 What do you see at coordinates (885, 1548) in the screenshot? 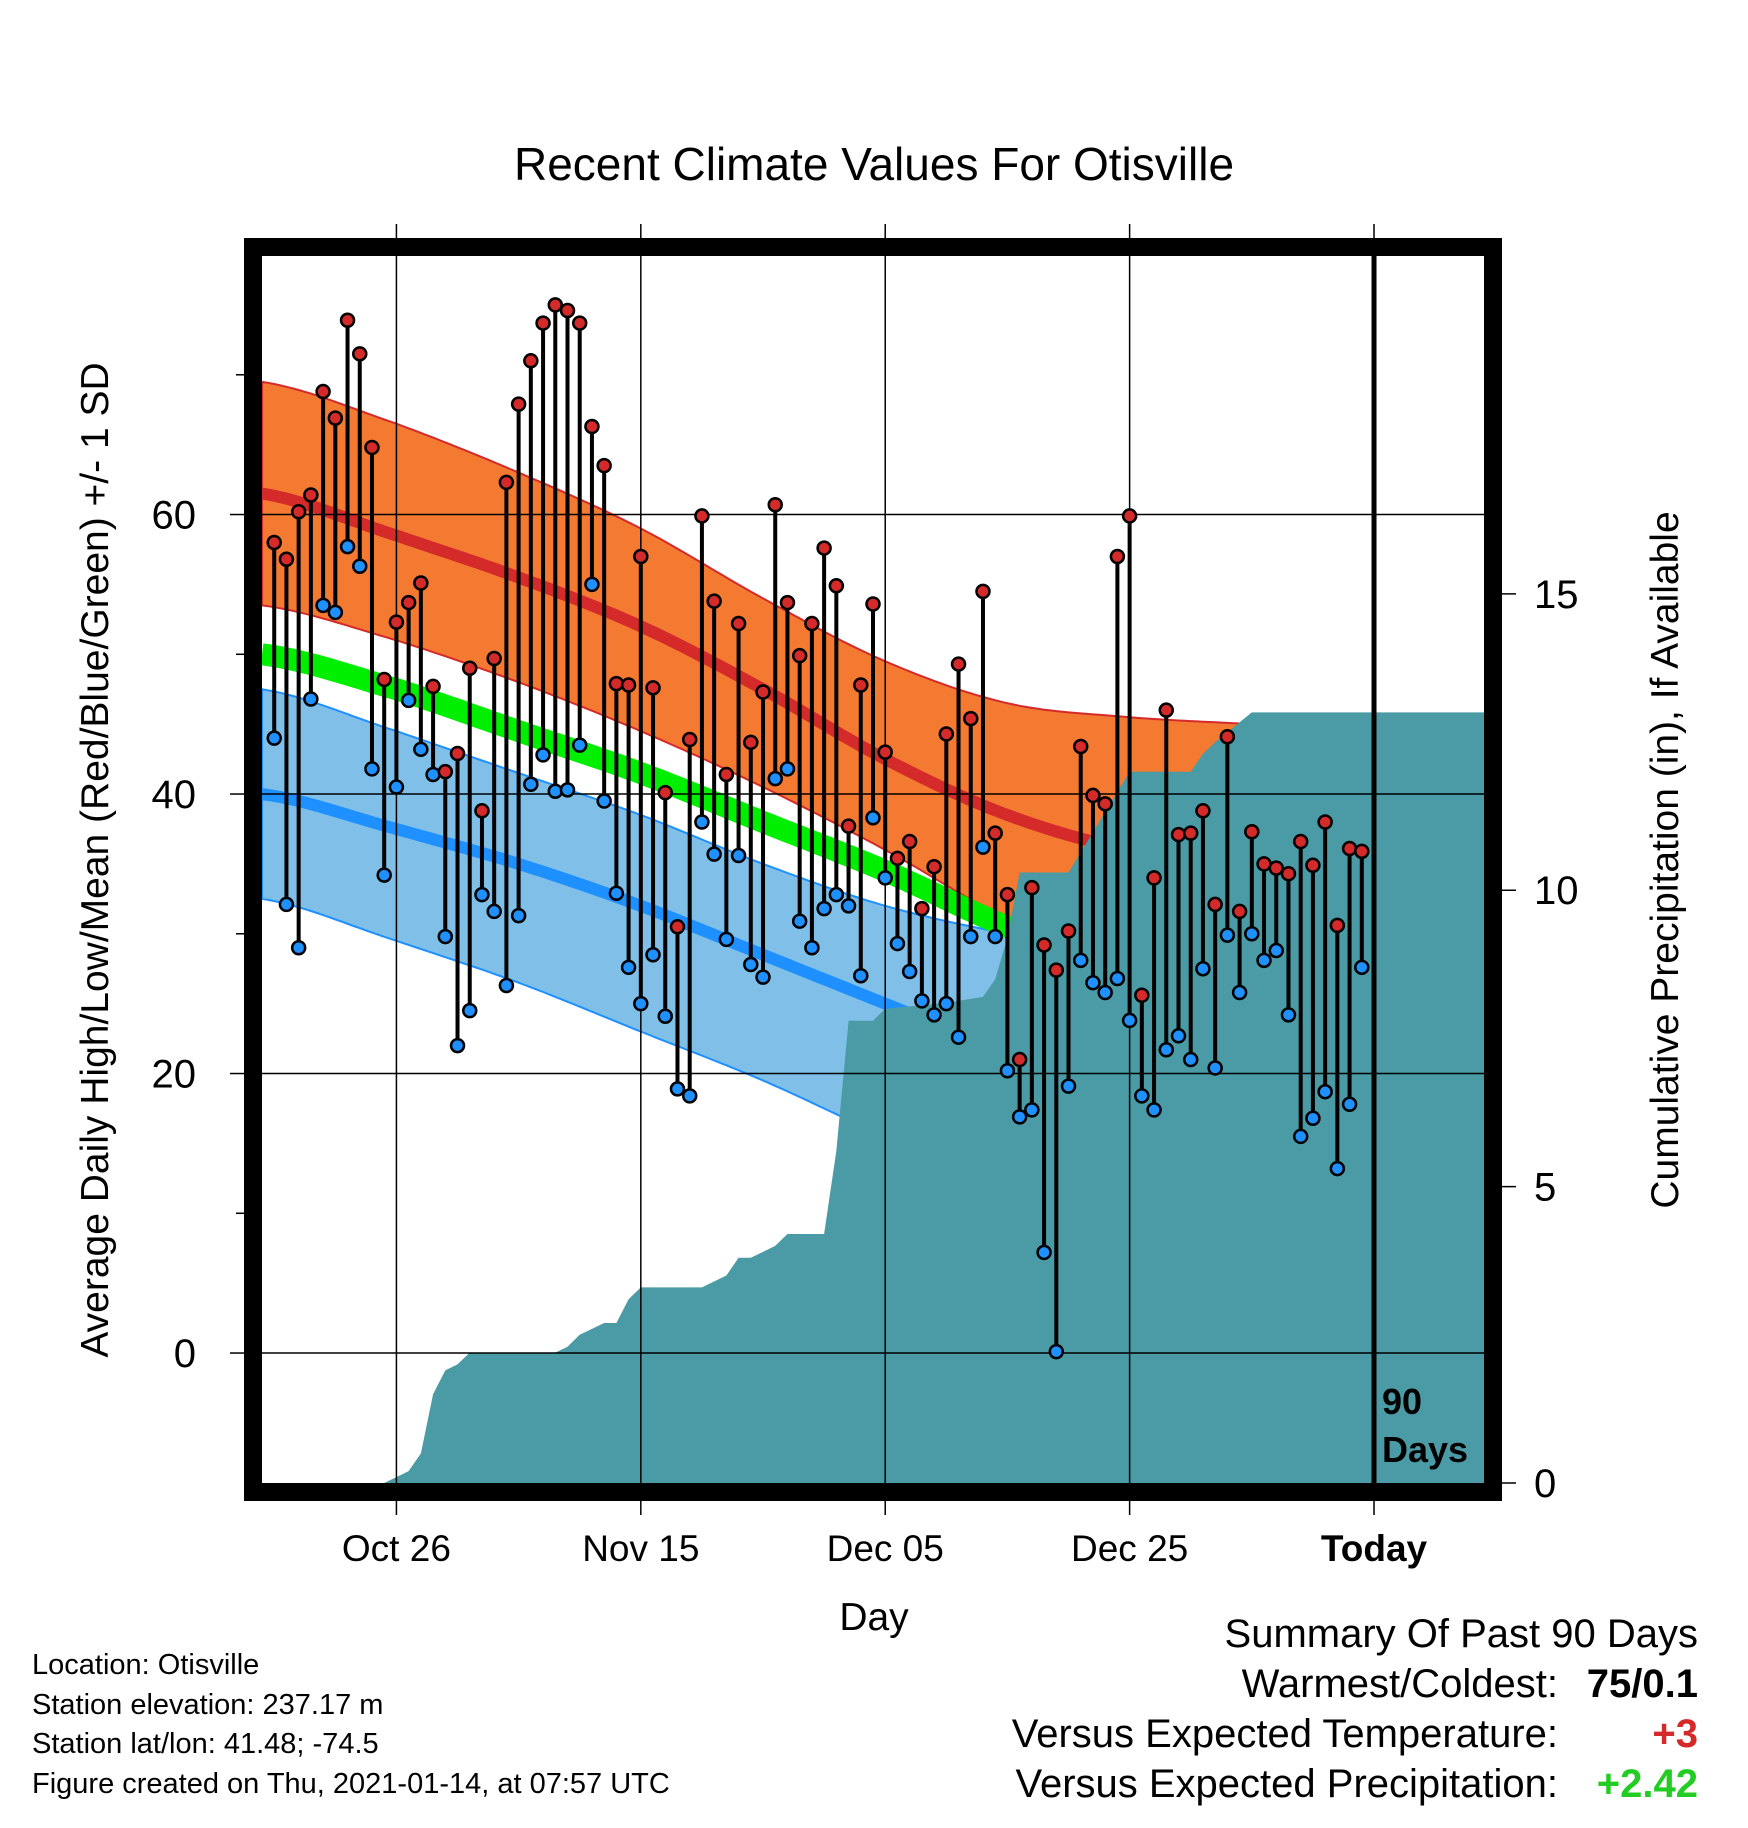
I see `x-tick-label: Dec 05` at bounding box center [885, 1548].